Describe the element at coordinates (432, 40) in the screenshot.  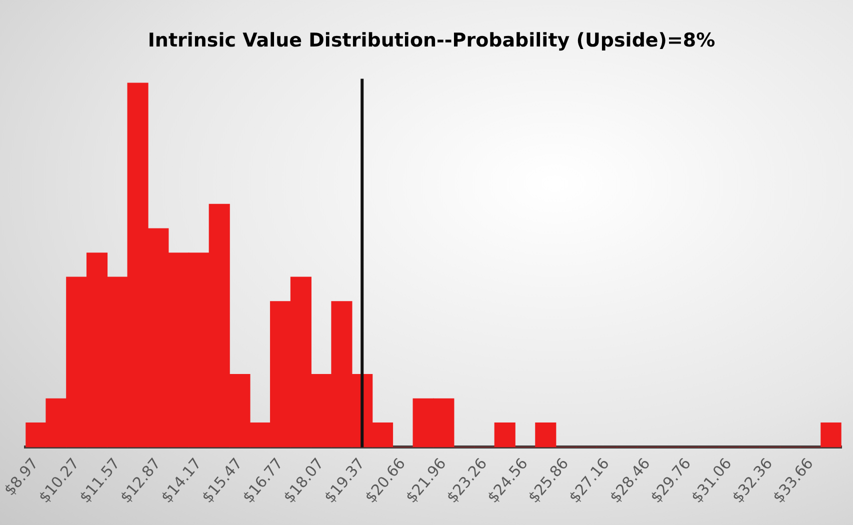
I see `chart-title: Intrinsic Value Distribution--Probability (Upside)=8%` at that location.